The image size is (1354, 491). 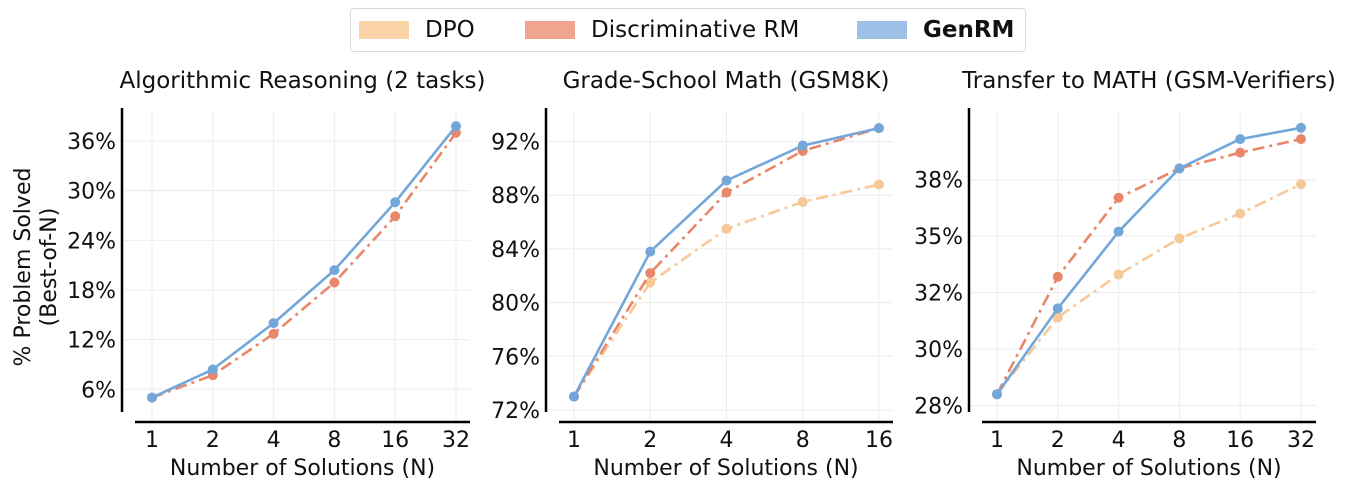 What do you see at coordinates (550, 30) in the screenshot?
I see `legend-swatch-discriminative-rm` at bounding box center [550, 30].